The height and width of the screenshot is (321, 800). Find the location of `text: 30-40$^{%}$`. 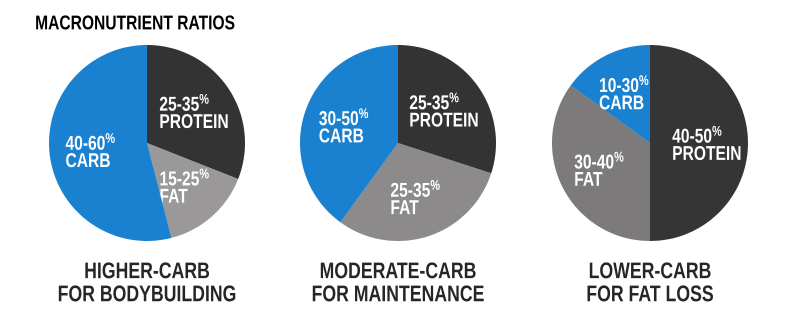

text: 30-40$^{%}$ is located at coordinates (599, 160).